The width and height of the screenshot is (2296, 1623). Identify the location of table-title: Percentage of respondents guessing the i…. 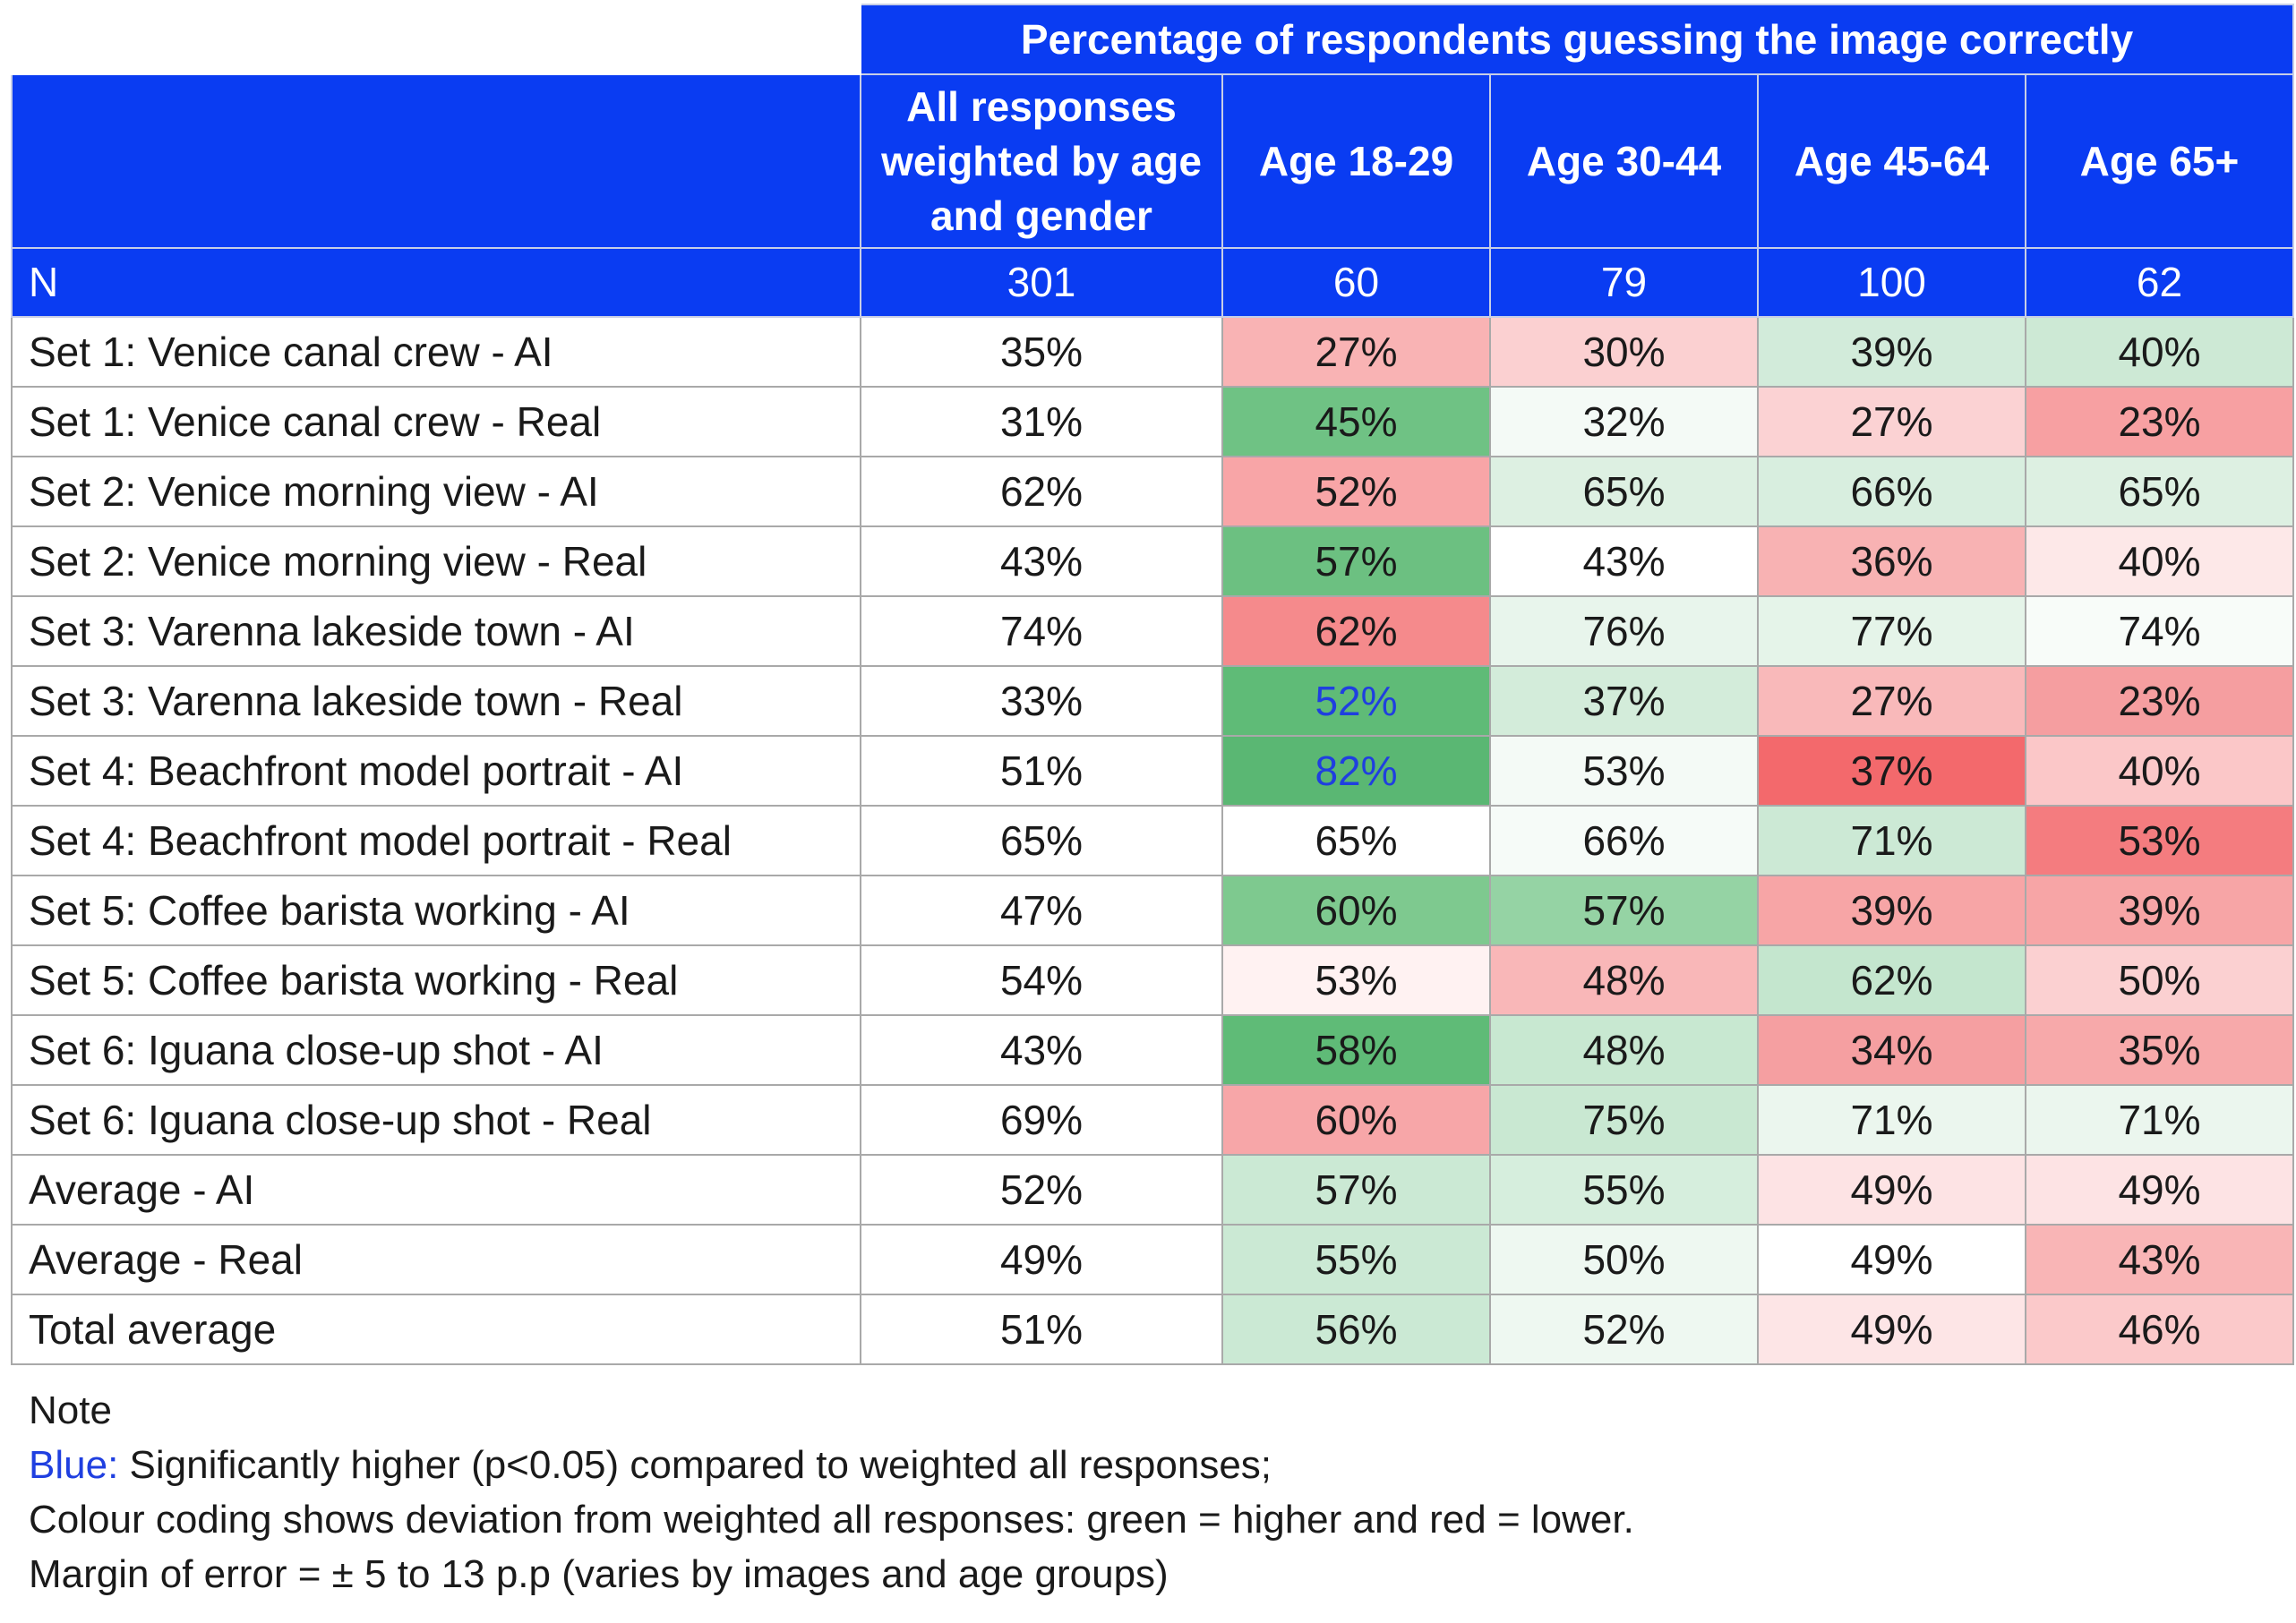
(1577, 39).